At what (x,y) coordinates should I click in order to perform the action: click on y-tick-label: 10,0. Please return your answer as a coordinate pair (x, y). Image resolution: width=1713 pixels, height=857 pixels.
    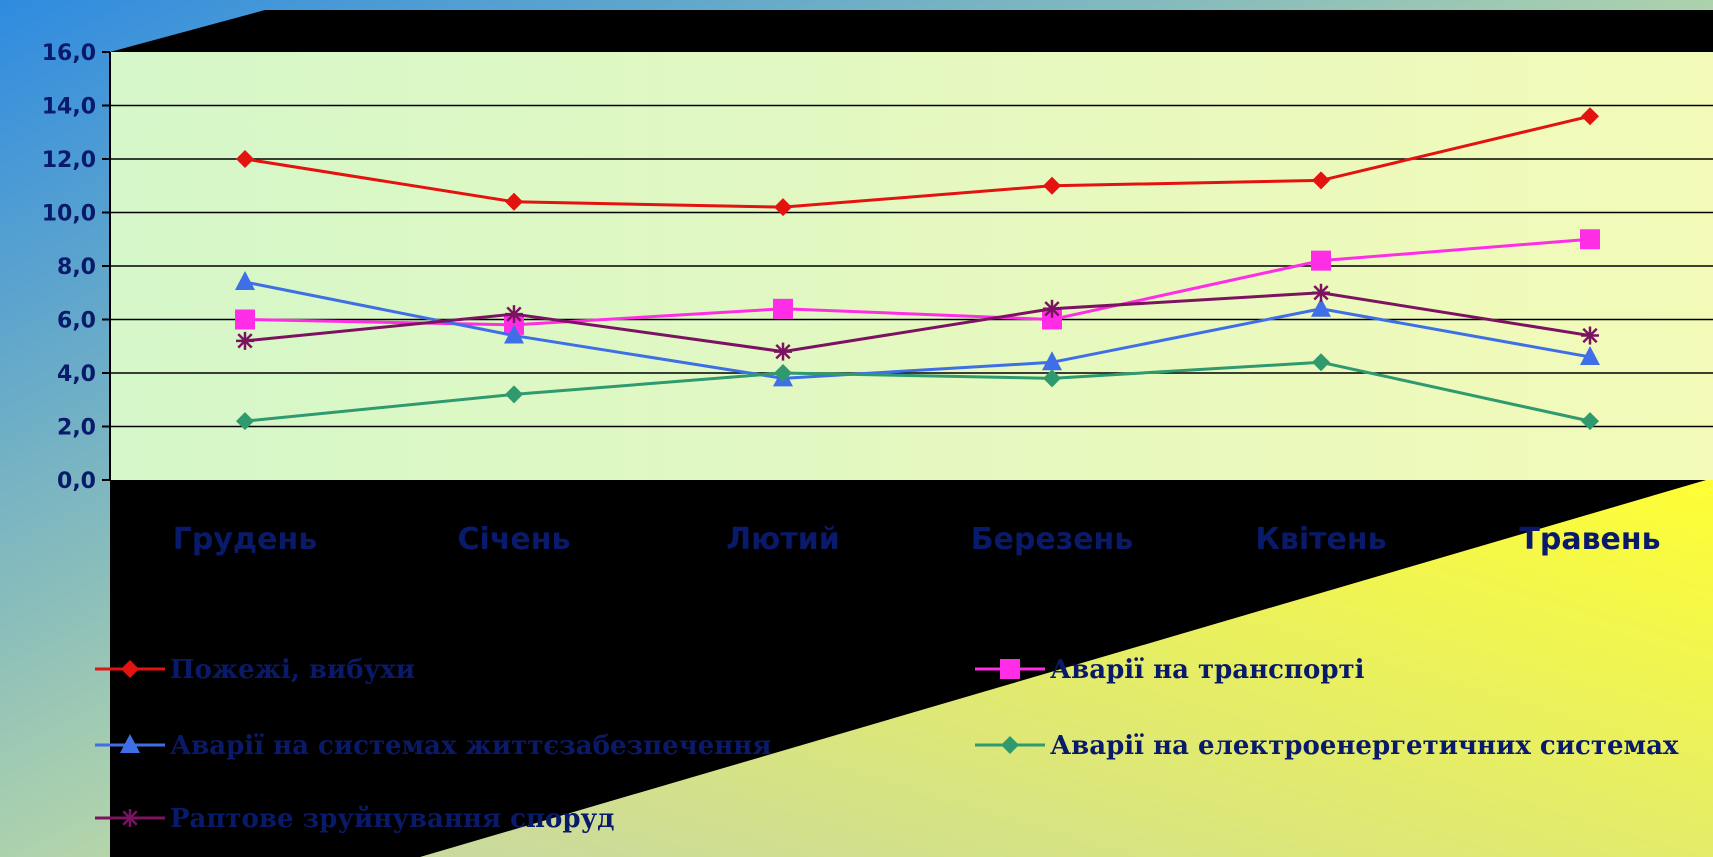
    Looking at the image, I should click on (69, 214).